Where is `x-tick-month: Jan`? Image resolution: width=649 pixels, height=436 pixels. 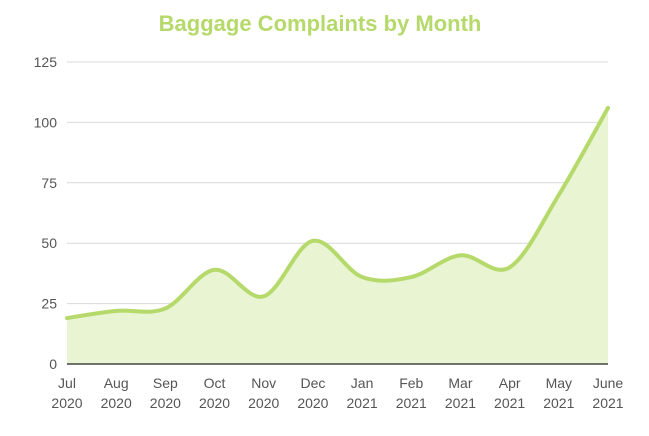
x-tick-month: Jan is located at coordinates (362, 383).